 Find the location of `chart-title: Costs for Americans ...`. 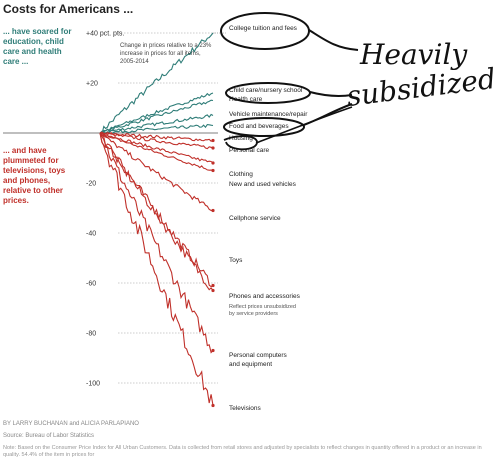

chart-title: Costs for Americans ... is located at coordinates (68, 9).